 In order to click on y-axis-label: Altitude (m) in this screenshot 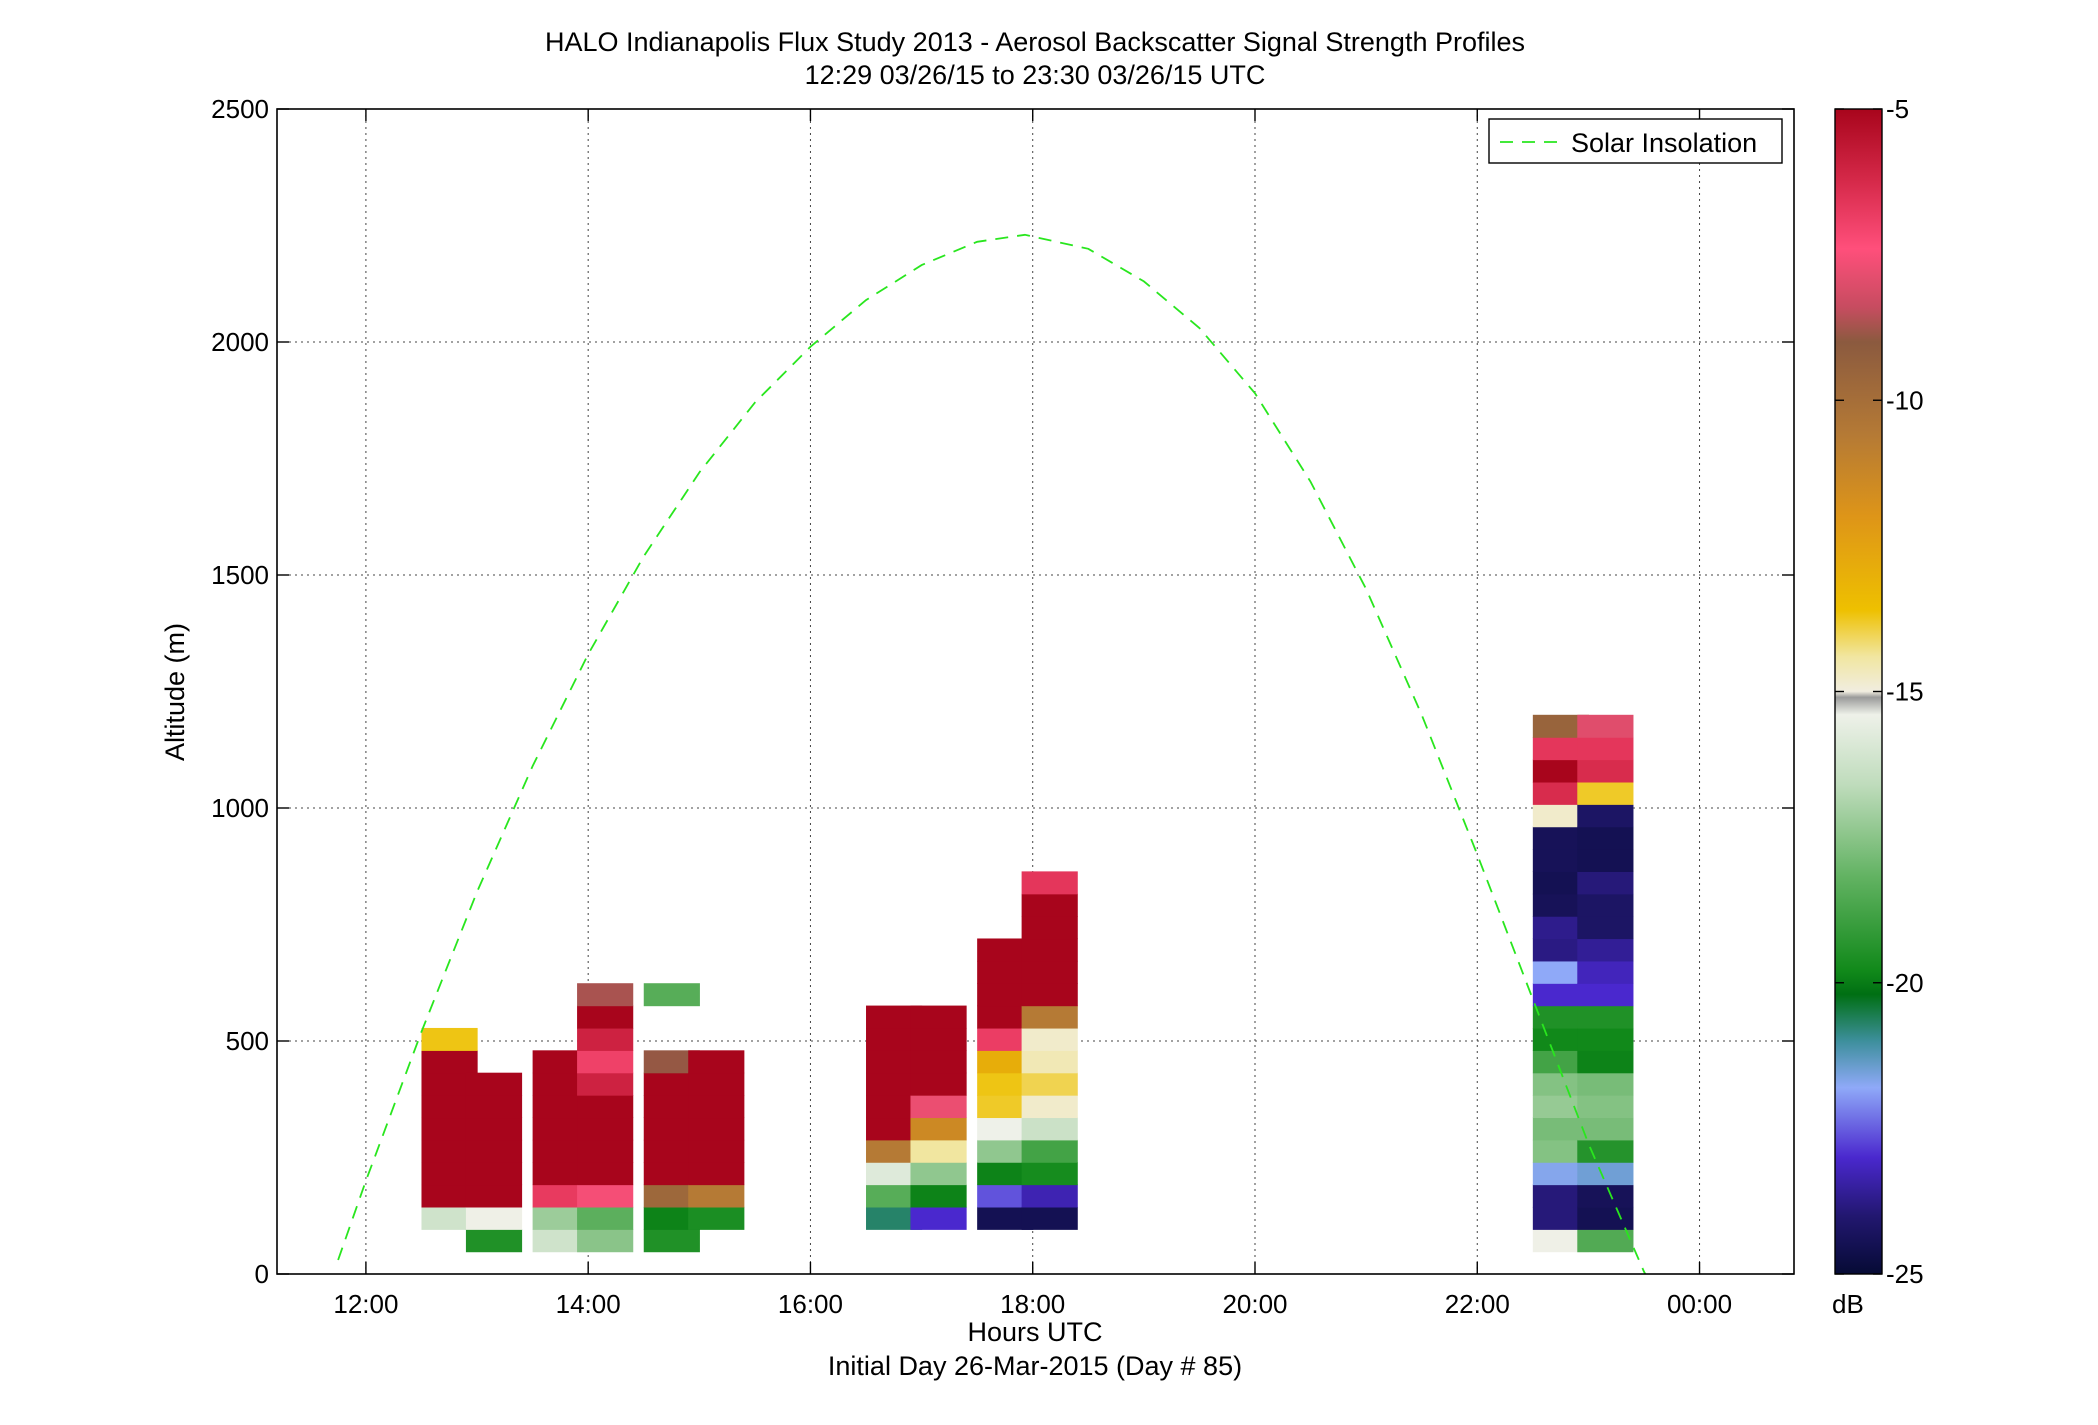, I will do `click(175, 692)`.